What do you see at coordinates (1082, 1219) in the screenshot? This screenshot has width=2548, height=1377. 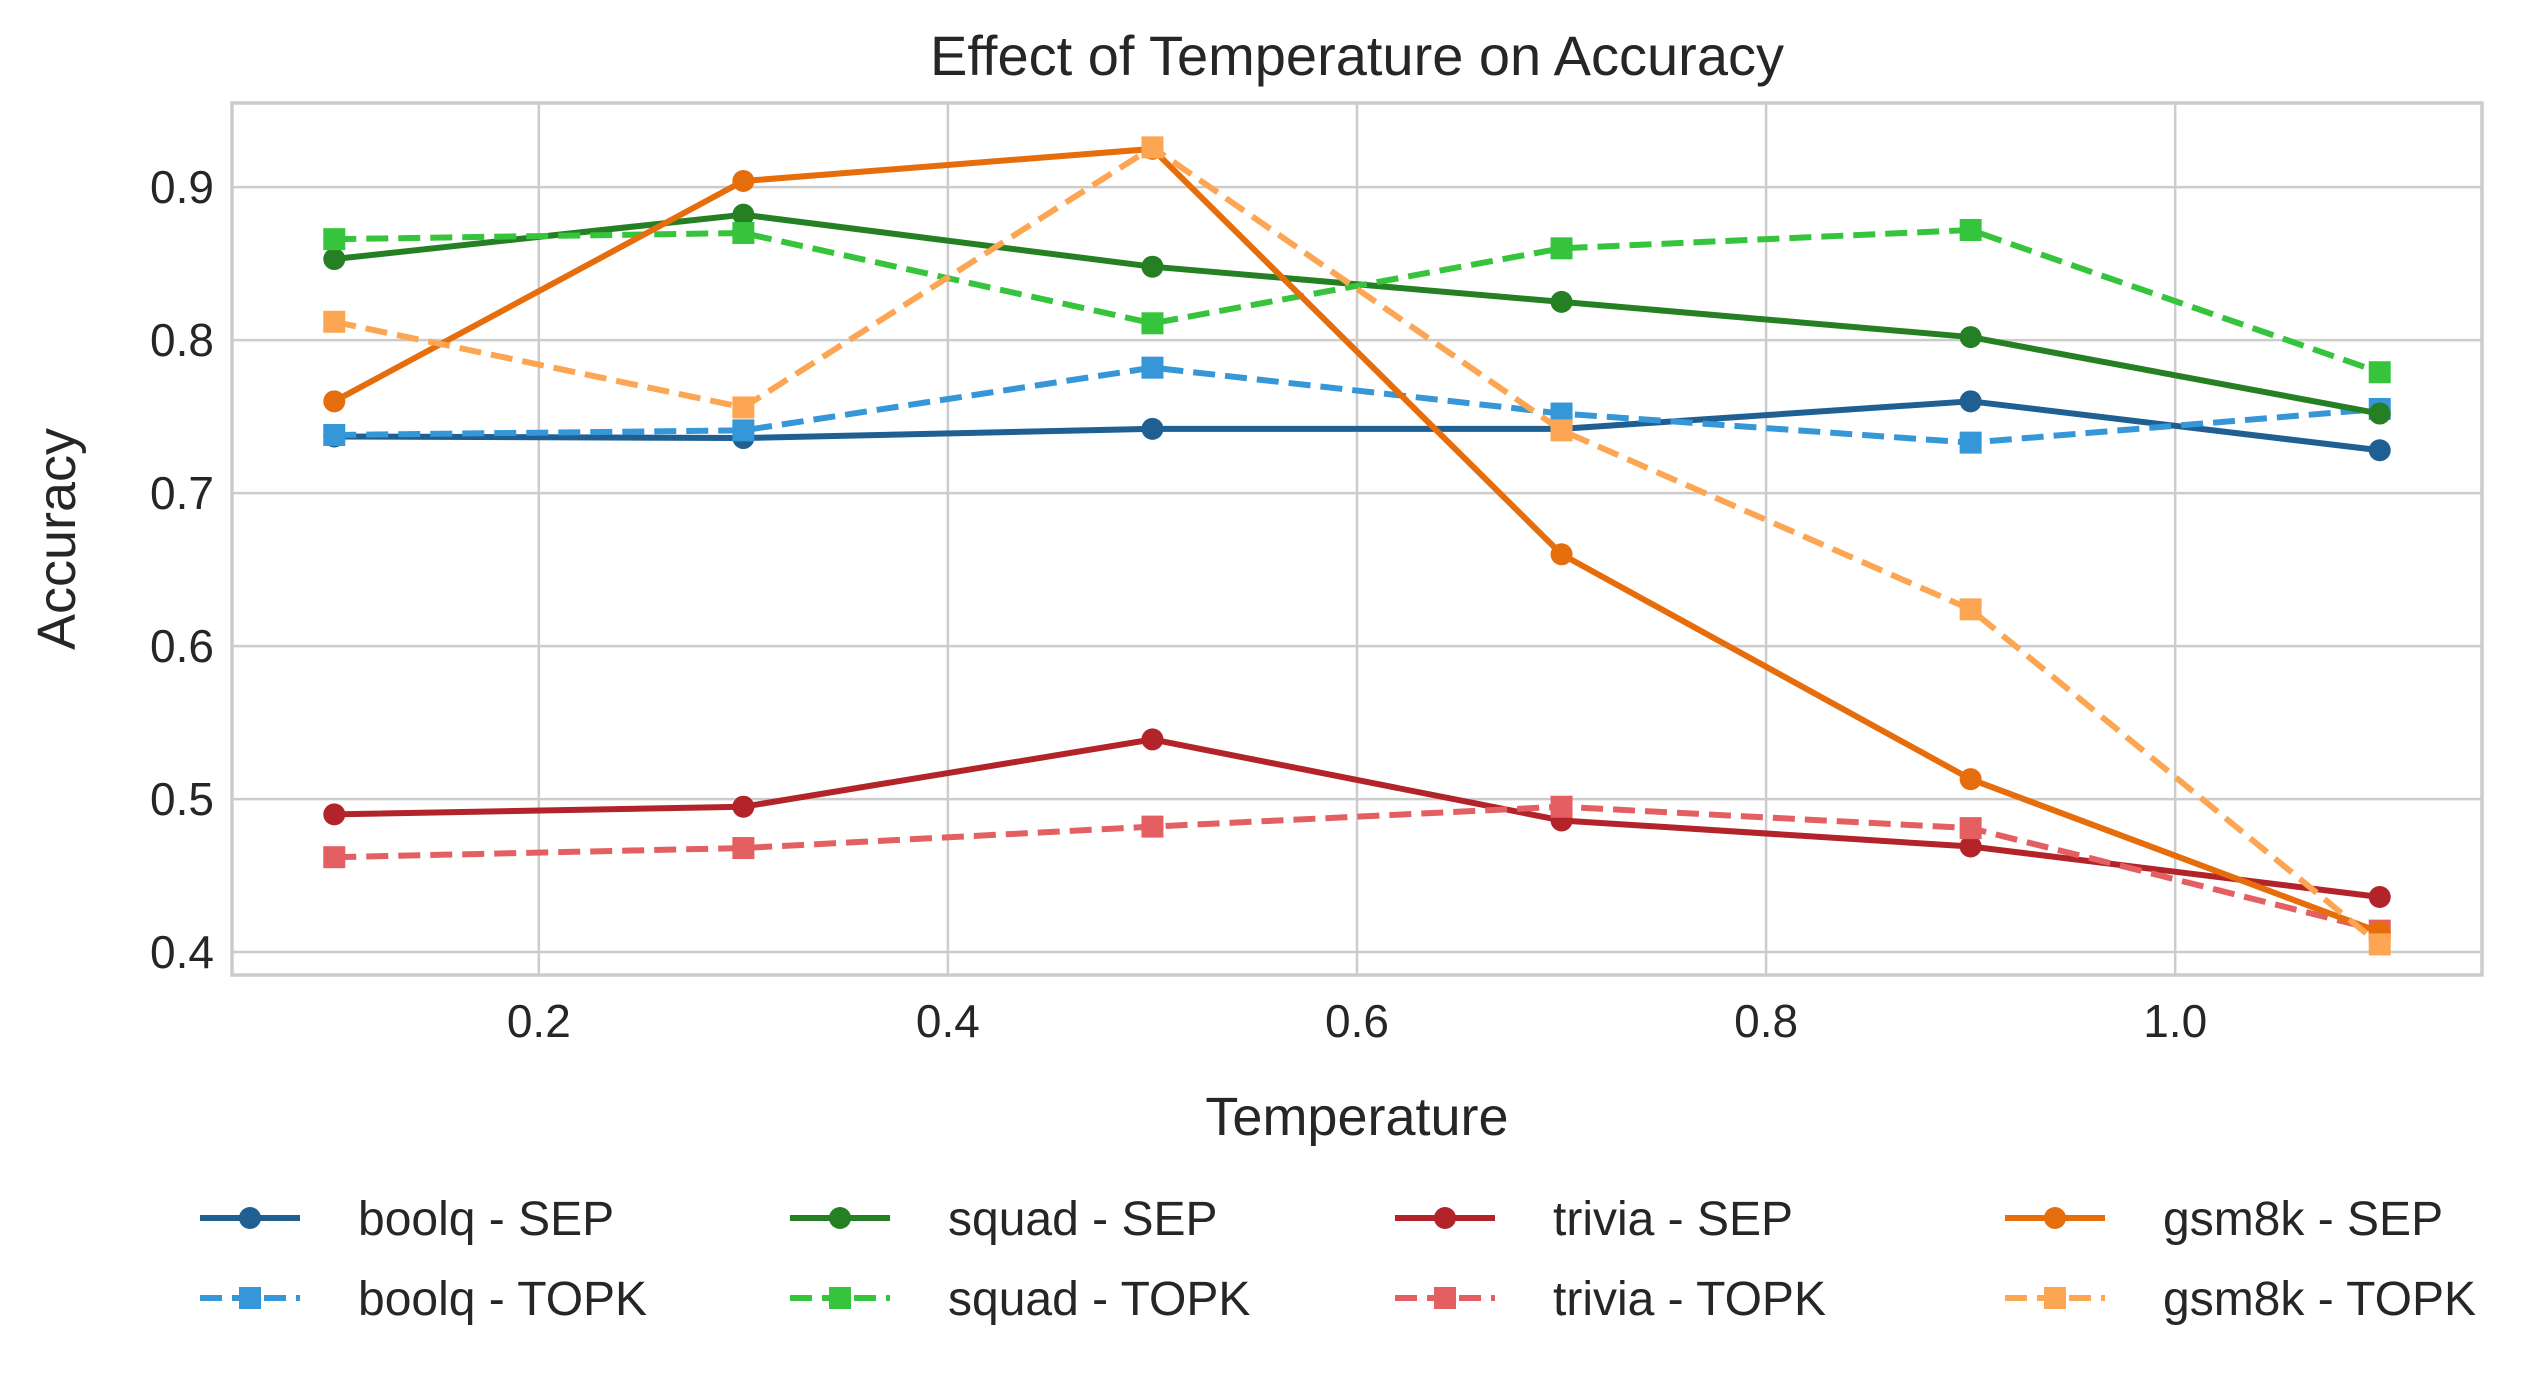 I see `legend-label: squad - SEP` at bounding box center [1082, 1219].